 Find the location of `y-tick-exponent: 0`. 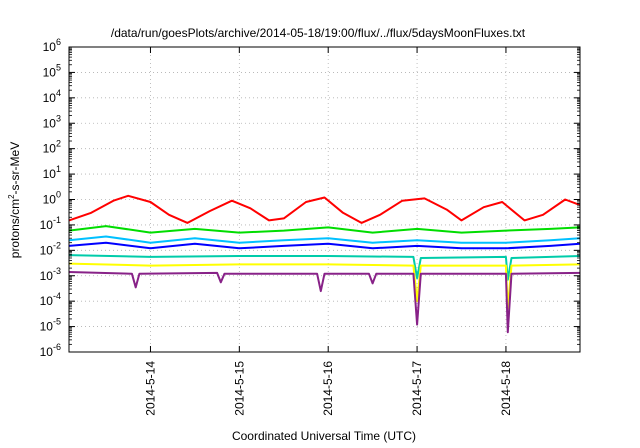

y-tick-exponent: 0 is located at coordinates (58, 195).